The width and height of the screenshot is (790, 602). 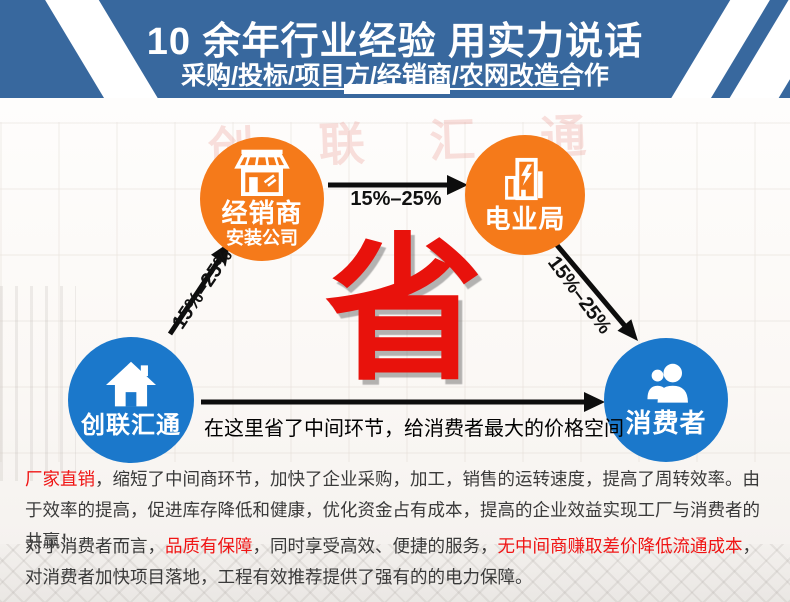 I want to click on highlight-factory-direct: 厂家直销, so click(x=60, y=479).